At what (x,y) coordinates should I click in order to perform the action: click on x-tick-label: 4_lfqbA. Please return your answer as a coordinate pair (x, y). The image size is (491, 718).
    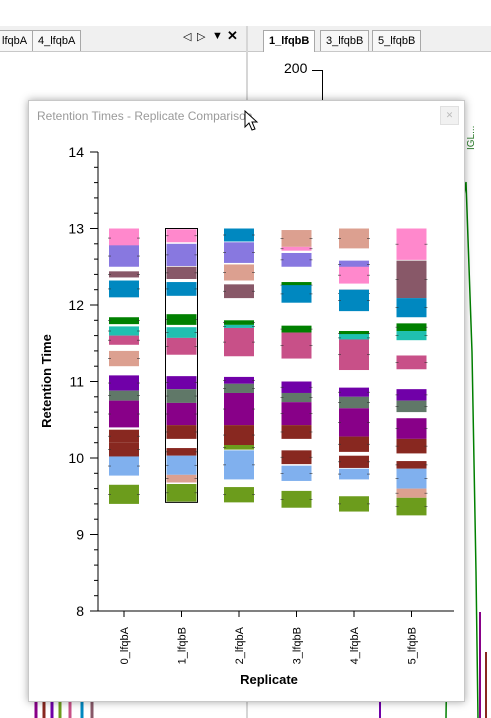
    Looking at the image, I should click on (355, 645).